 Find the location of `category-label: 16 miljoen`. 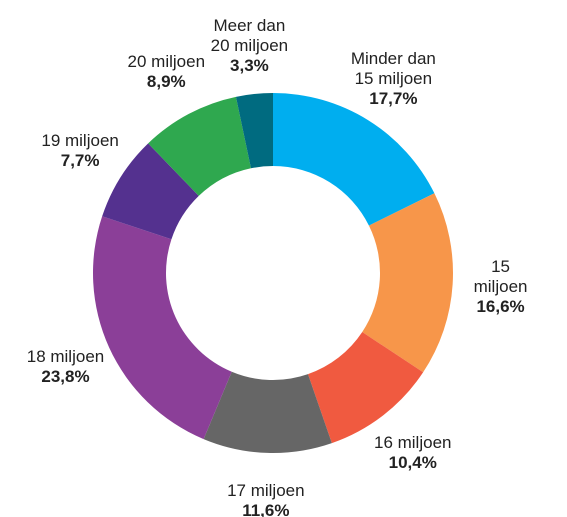

category-label: 16 miljoen is located at coordinates (412, 443).